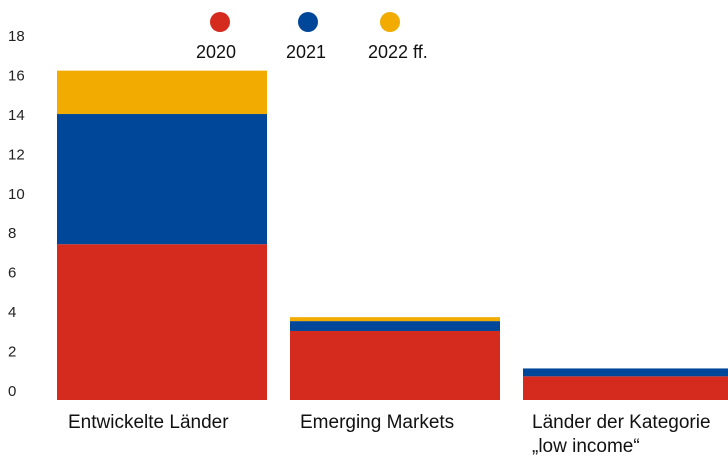 Image resolution: width=728 pixels, height=456 pixels. I want to click on y-tick-label: 14, so click(16, 115).